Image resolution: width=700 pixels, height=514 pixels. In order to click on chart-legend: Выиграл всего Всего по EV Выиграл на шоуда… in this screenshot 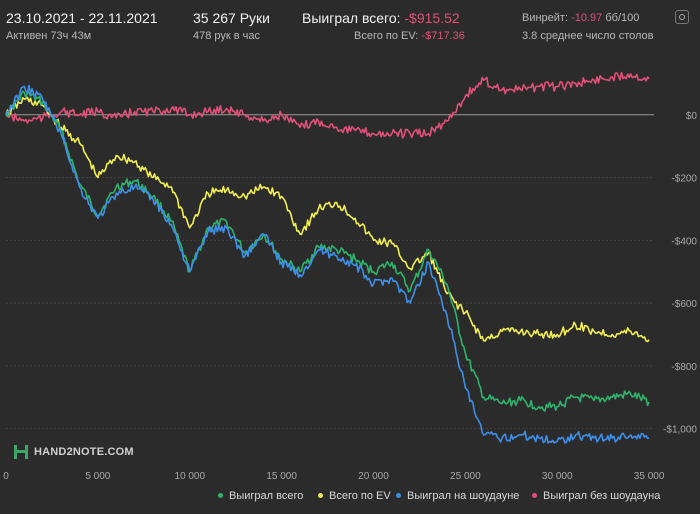, I will do `click(350, 500)`.